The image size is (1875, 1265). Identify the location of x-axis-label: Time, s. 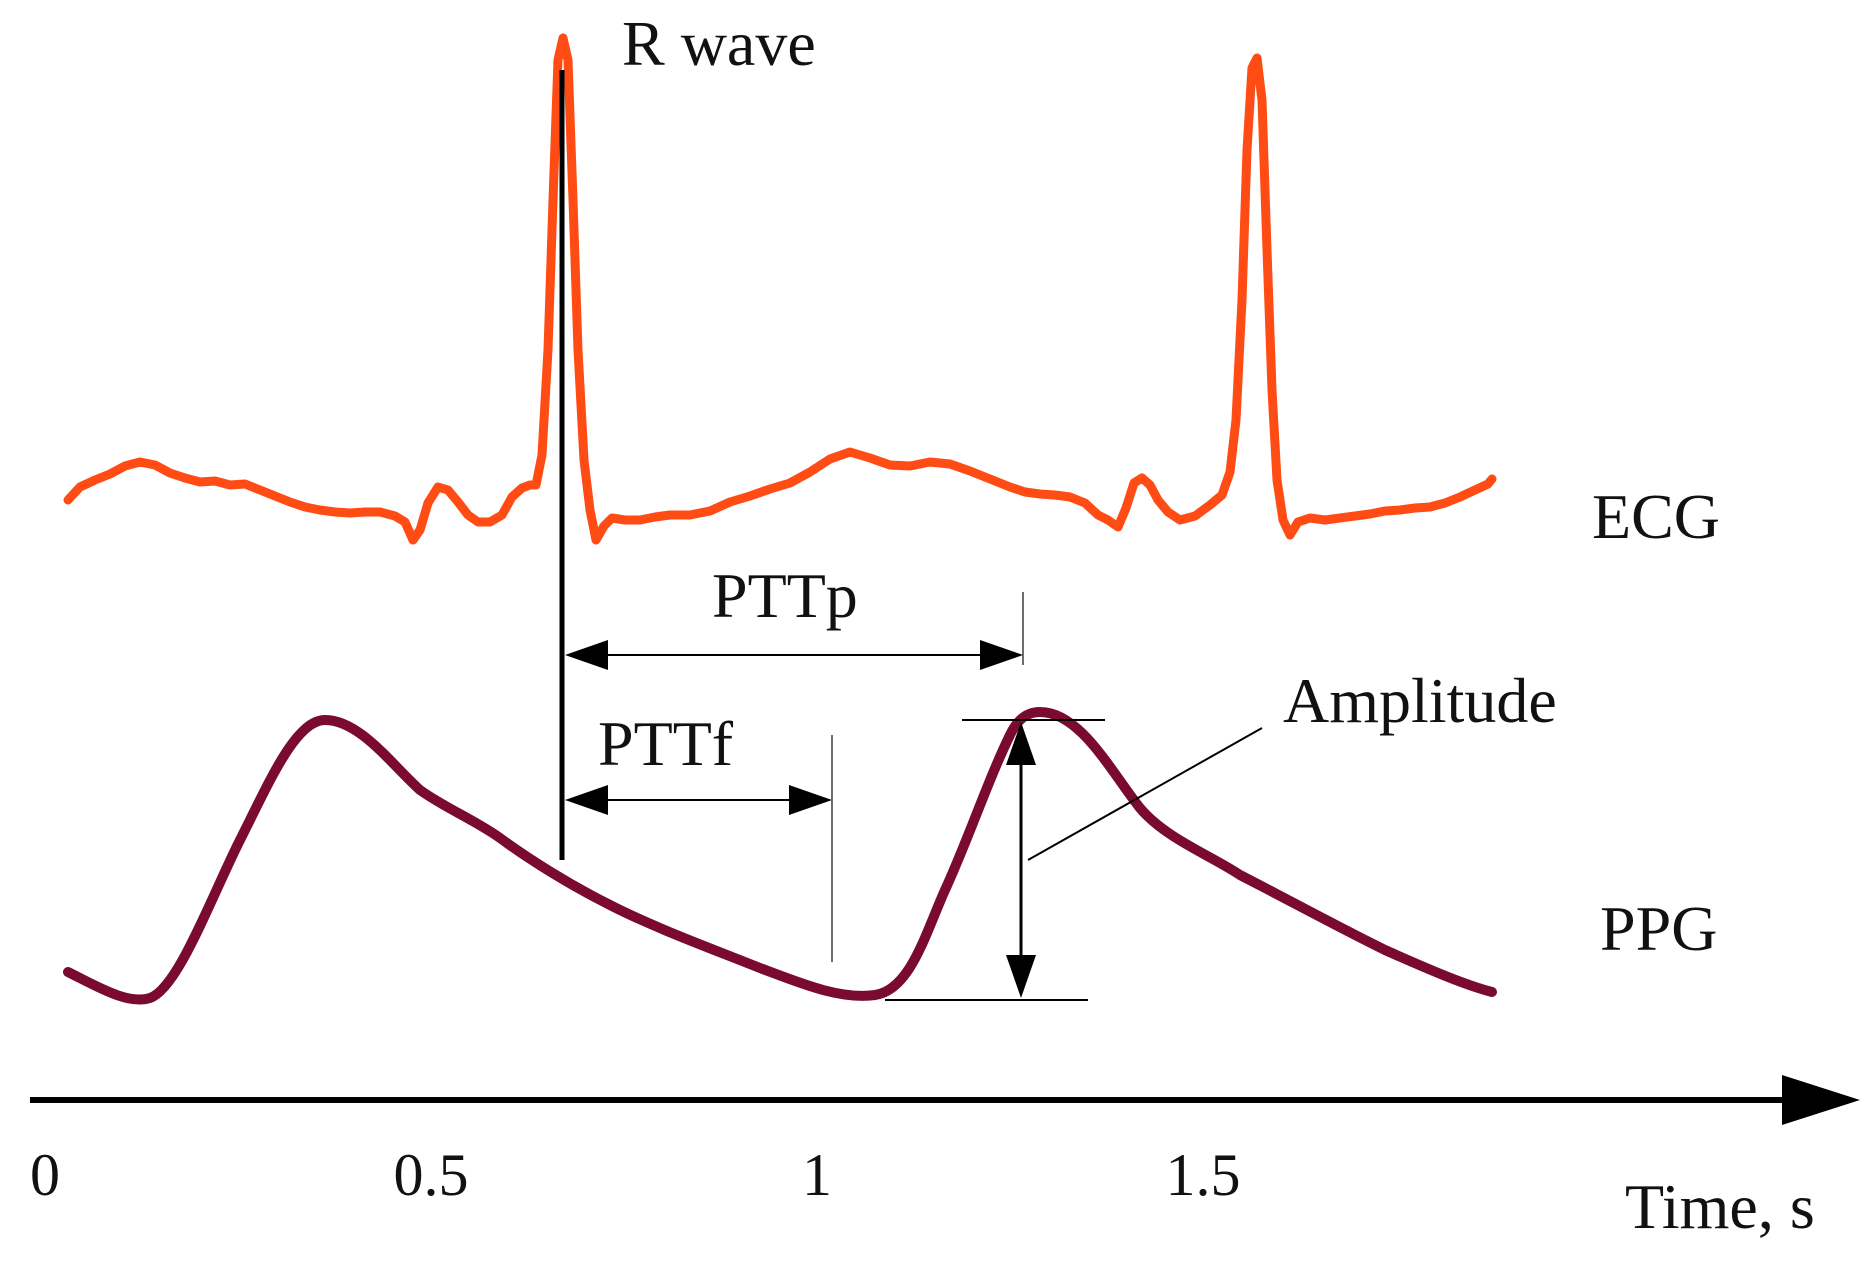
(1720, 1206).